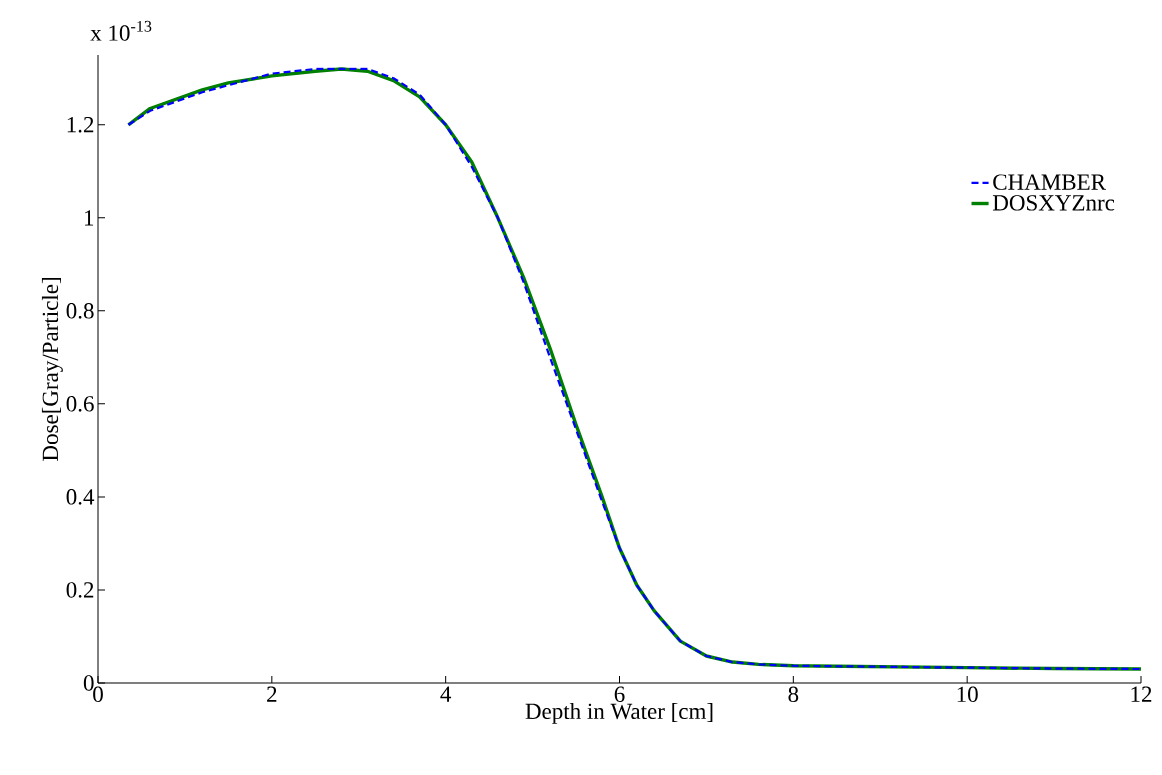 Image resolution: width=1162 pixels, height=775 pixels. I want to click on legend-label: DOSXYZnrc, so click(1053, 203).